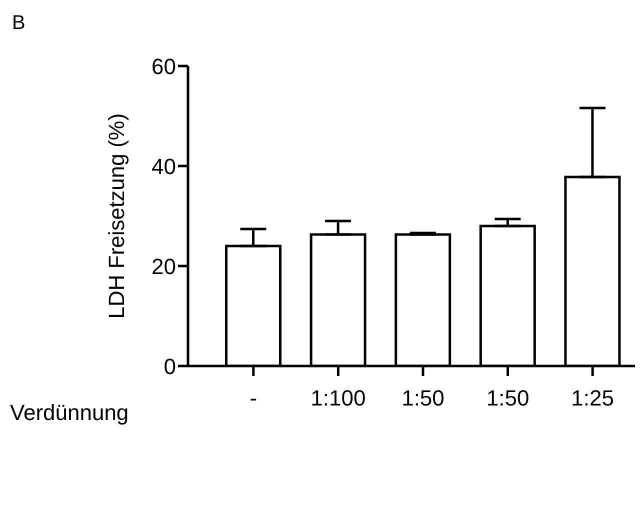  Describe the element at coordinates (164, 166) in the screenshot. I see `y-tick-label: 40` at that location.